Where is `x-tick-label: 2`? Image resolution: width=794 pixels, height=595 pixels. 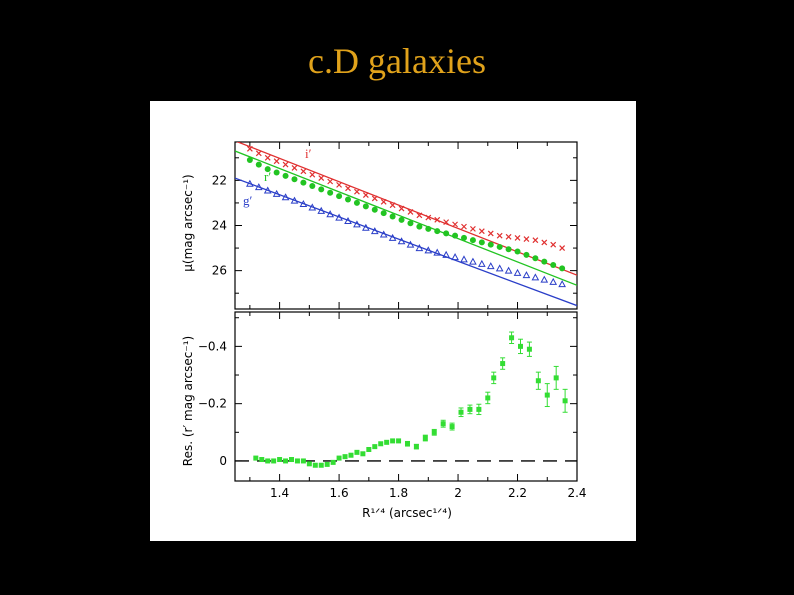 x-tick-label: 2 is located at coordinates (458, 493).